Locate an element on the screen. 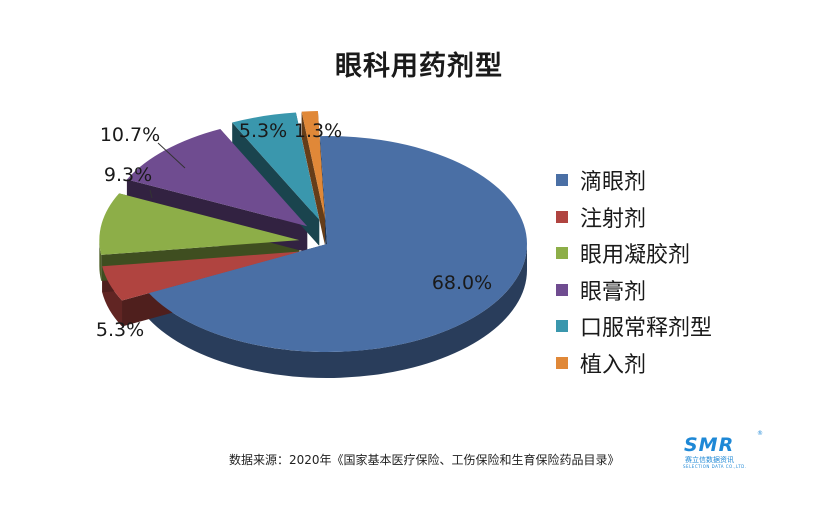 The width and height of the screenshot is (838, 521). chart-title: 眼科用药剂型 is located at coordinates (419, 66).